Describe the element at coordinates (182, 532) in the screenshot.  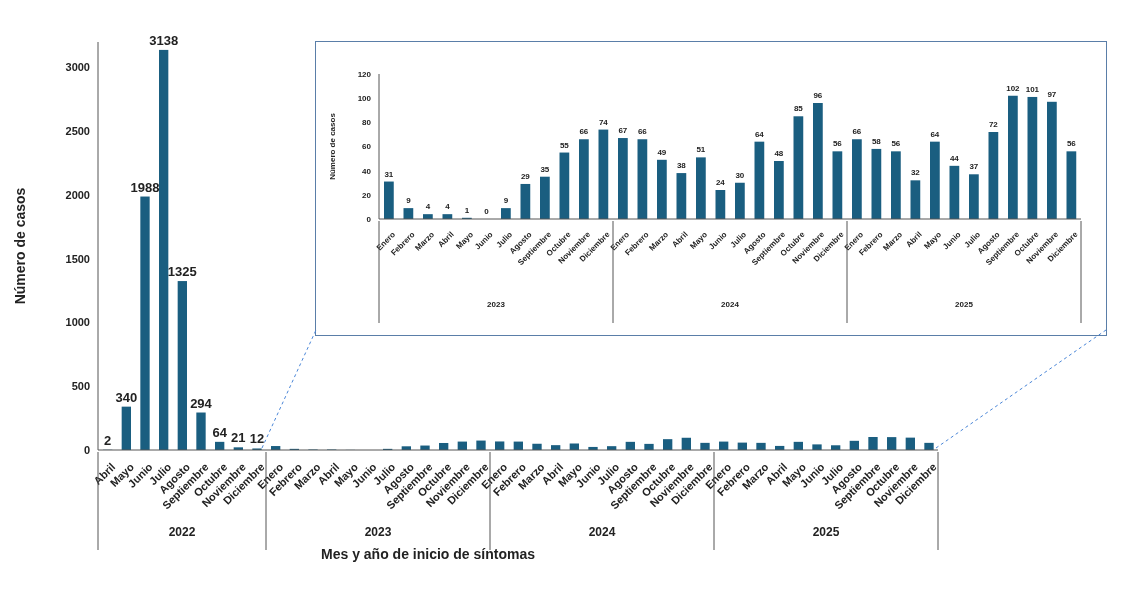
I see `text: 2022` at that location.